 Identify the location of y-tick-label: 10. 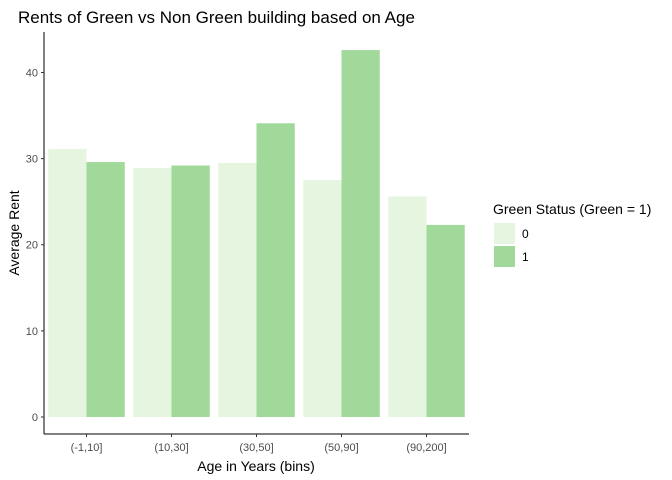
(32, 332).